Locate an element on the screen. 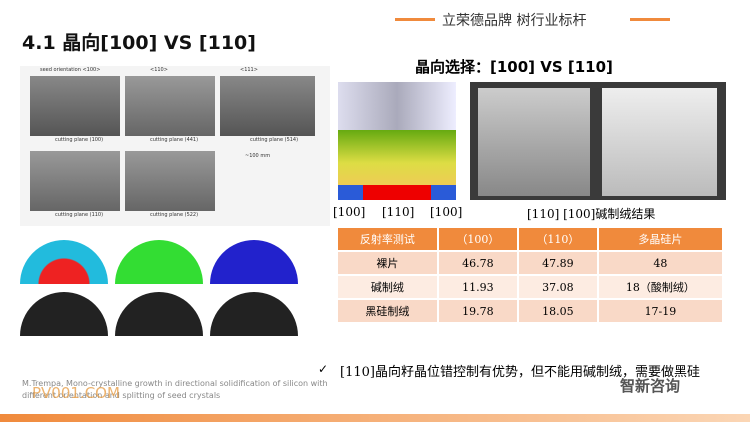 The width and height of the screenshot is (750, 422). figure-caption: <111> is located at coordinates (249, 70).